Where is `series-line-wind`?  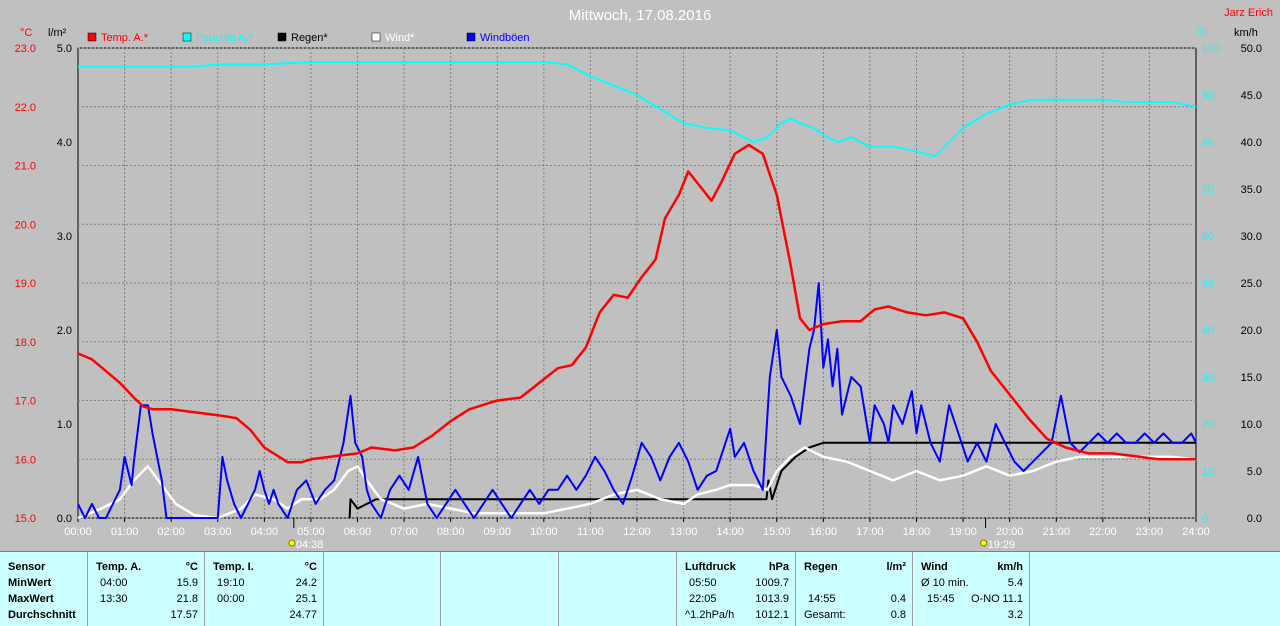
series-line-wind is located at coordinates (637, 483).